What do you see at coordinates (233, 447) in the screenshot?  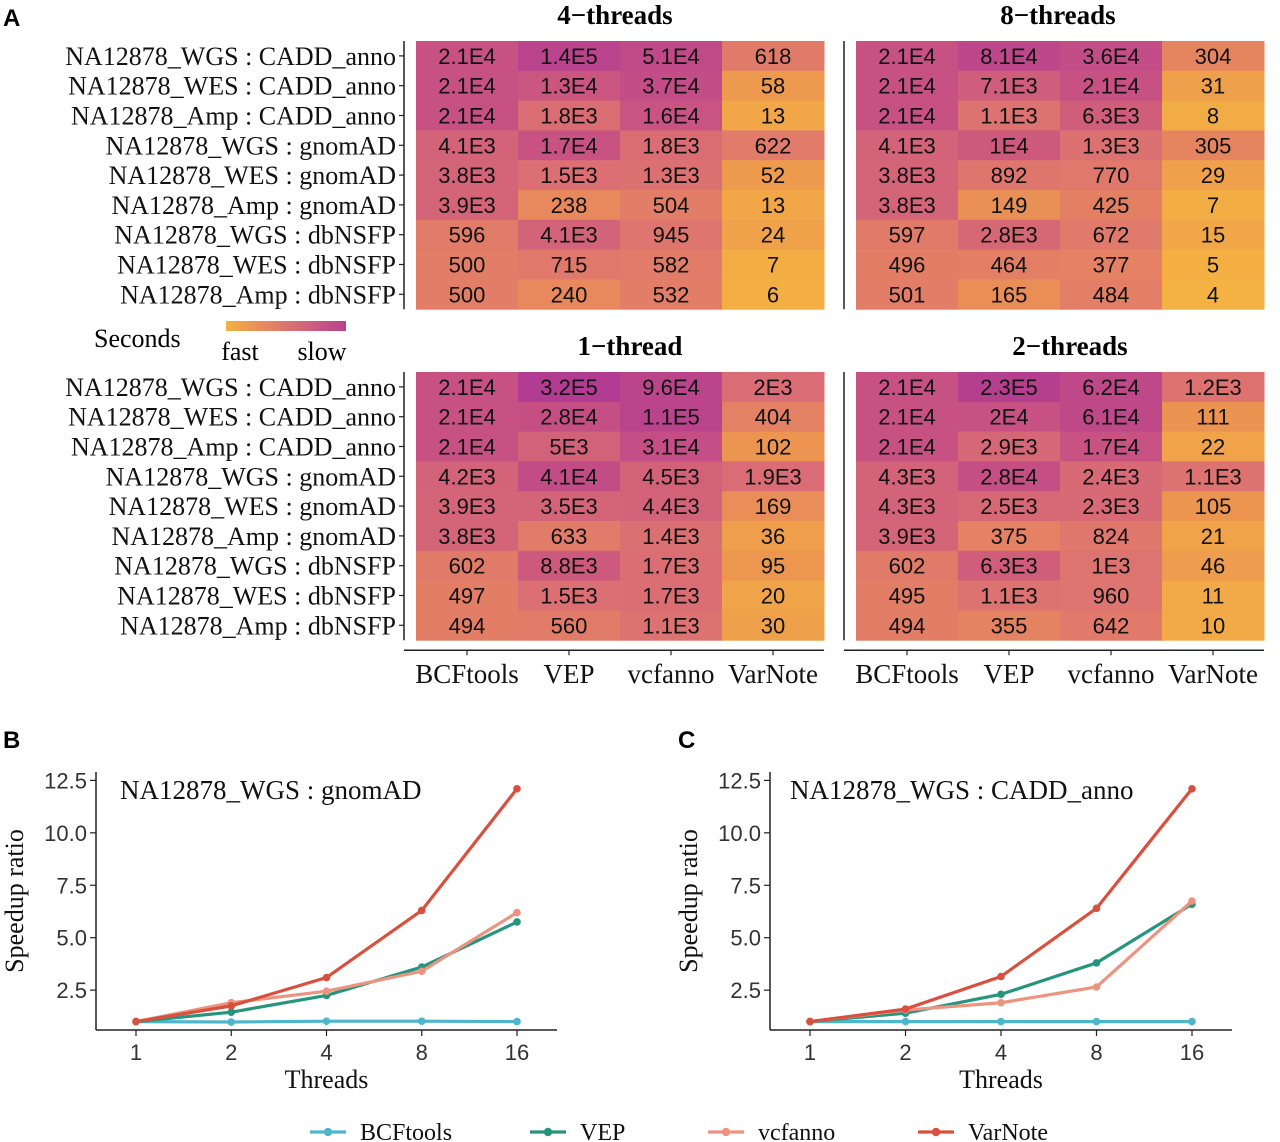 I see `heatmap-row-label: NA12878_Amp : CADD_anno` at bounding box center [233, 447].